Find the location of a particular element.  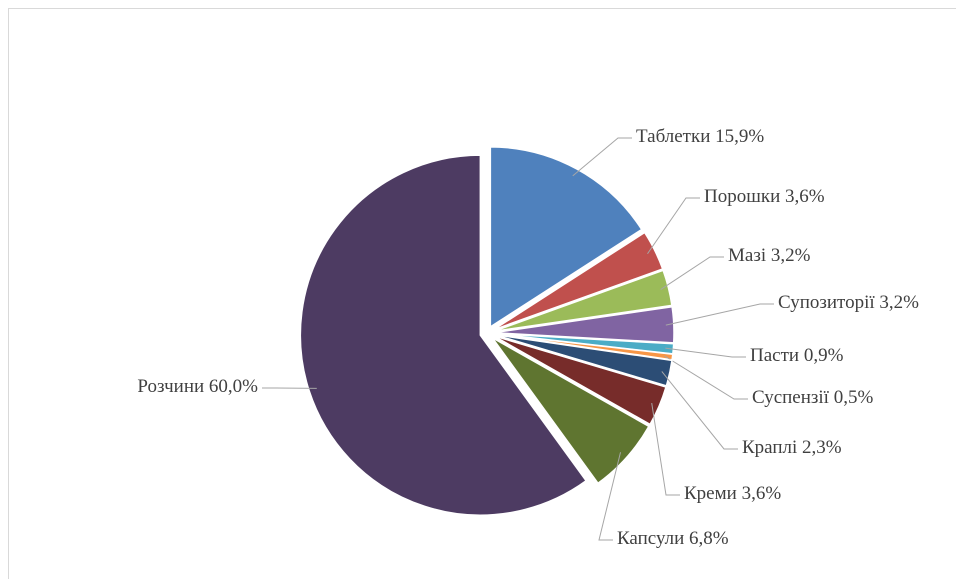

label-category: Мазі is located at coordinates (747, 255).